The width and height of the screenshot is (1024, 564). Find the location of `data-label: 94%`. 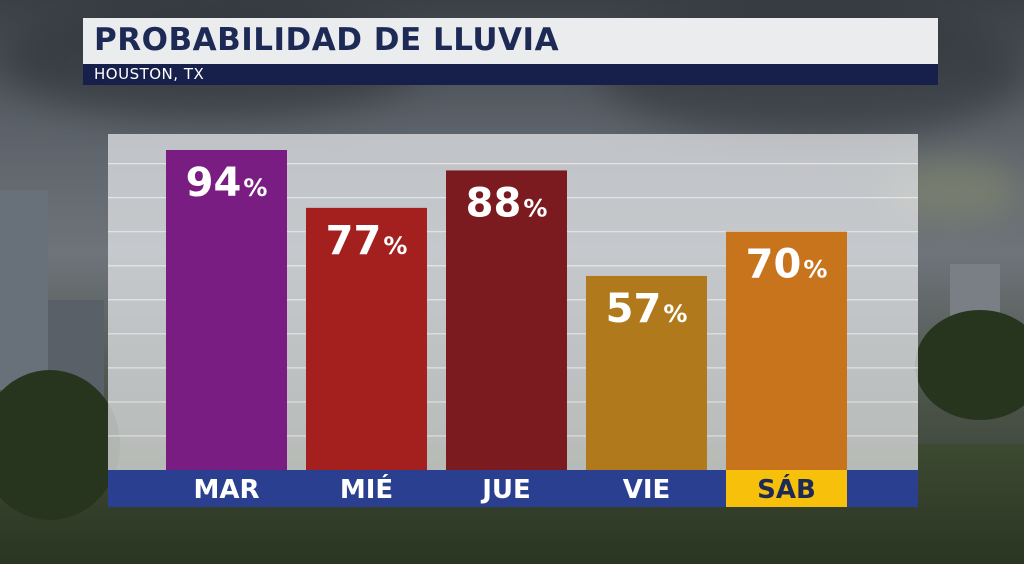

data-label: 94% is located at coordinates (227, 183).